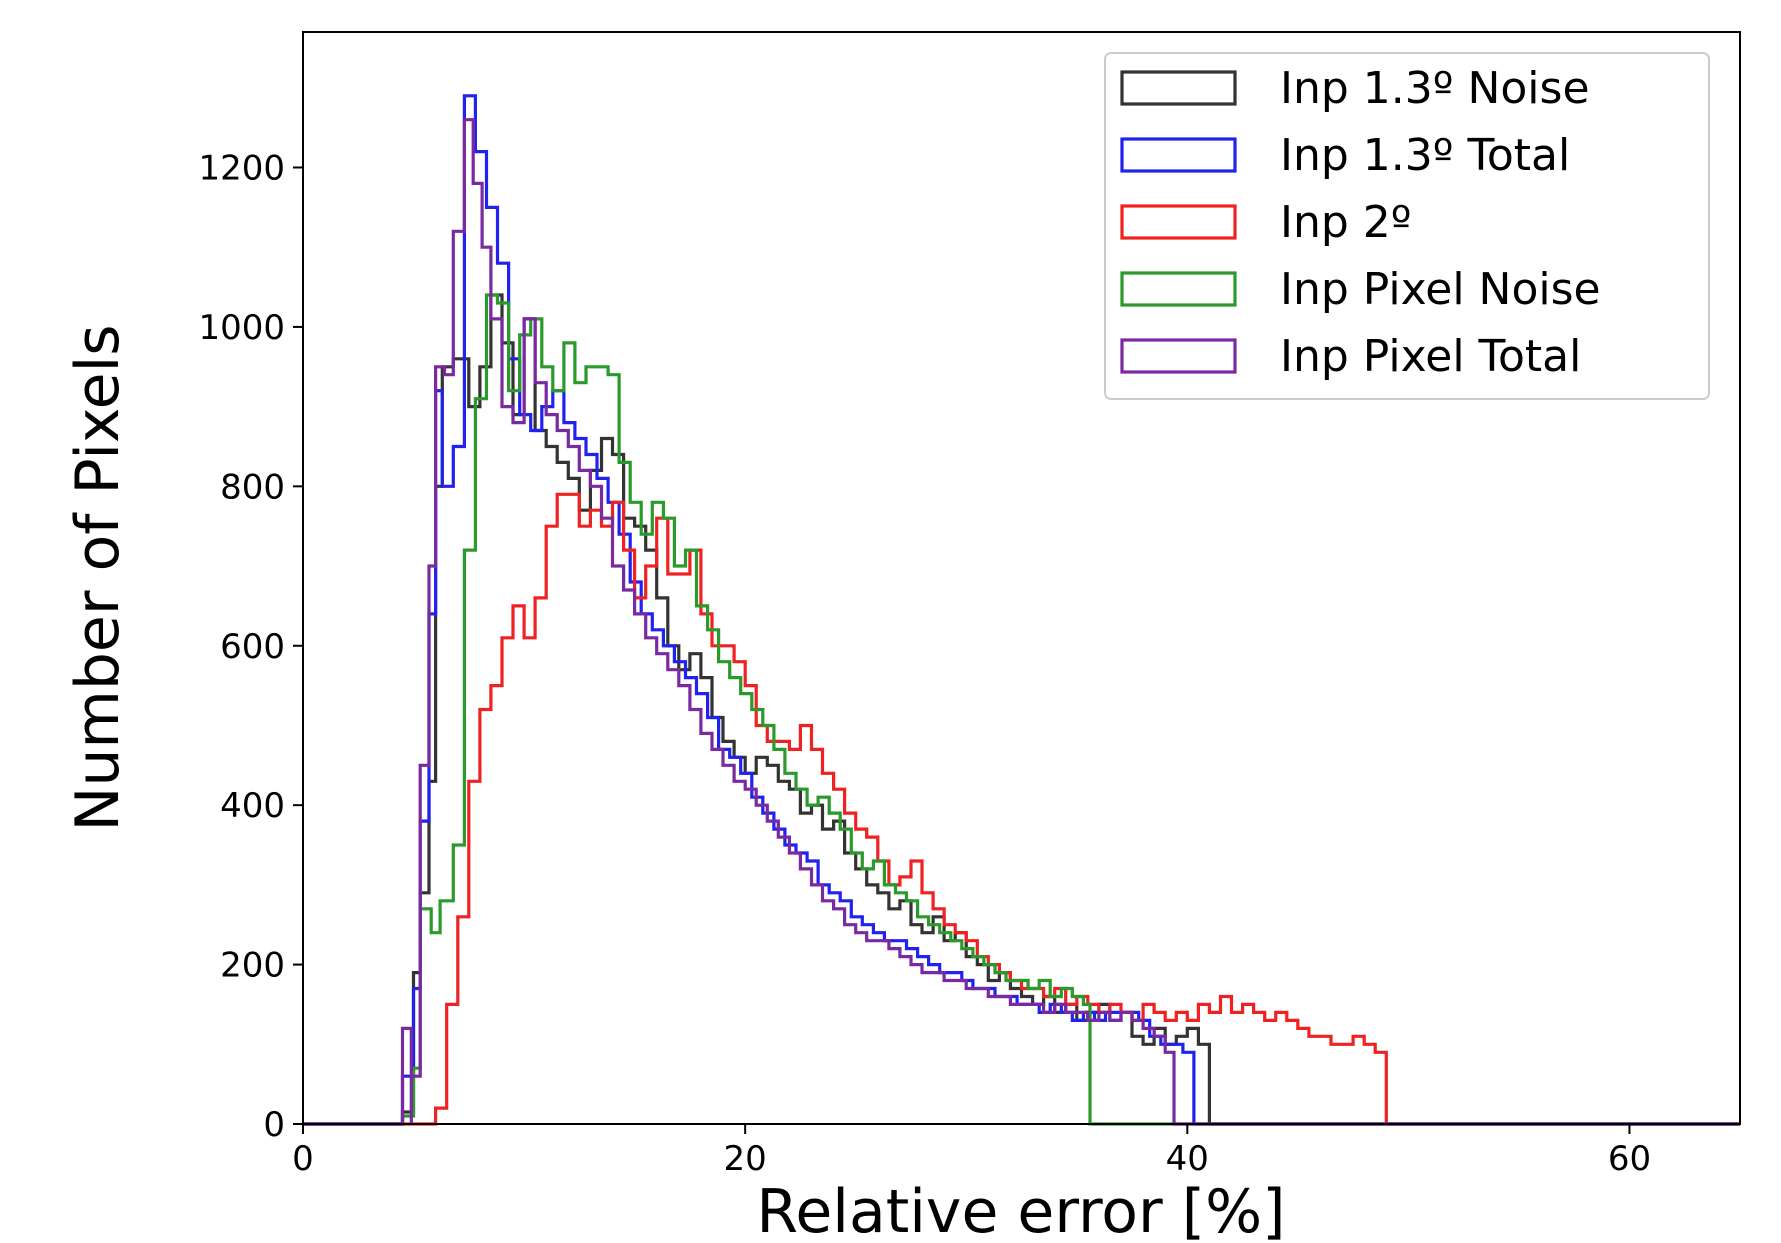 The height and width of the screenshot is (1243, 1781). I want to click on legend-label: Inp Pixel Total, so click(1430, 356).